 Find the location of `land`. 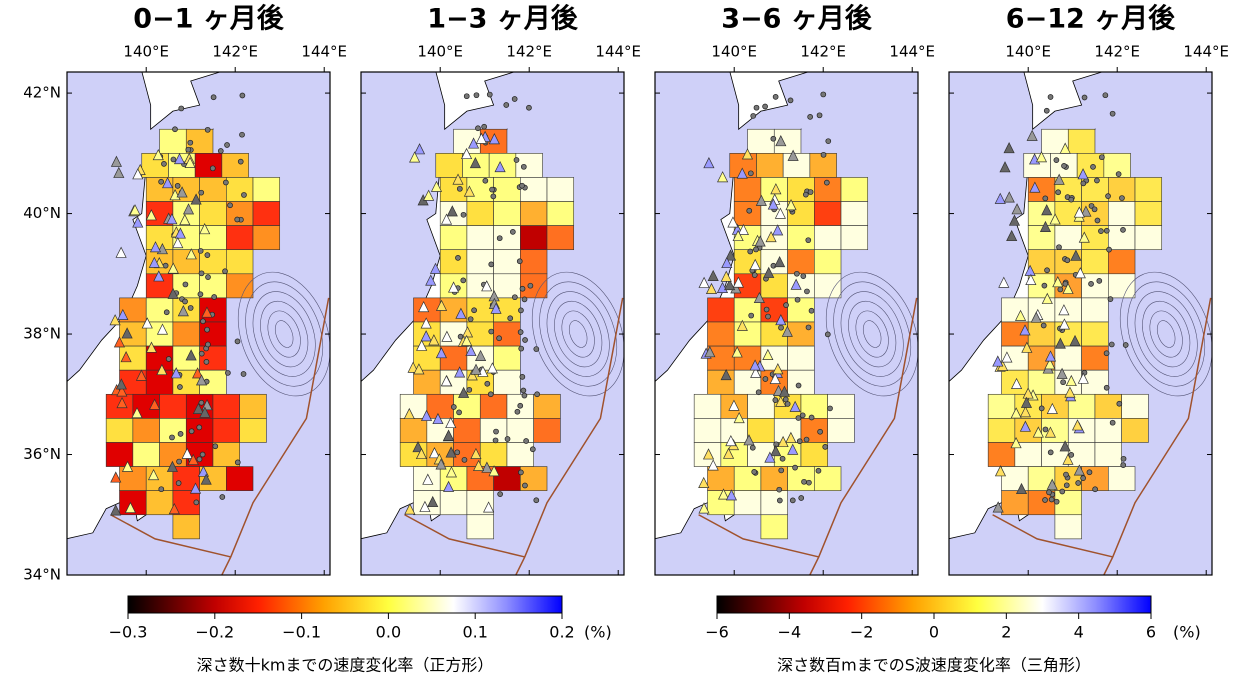

land is located at coordinates (1063, 101).